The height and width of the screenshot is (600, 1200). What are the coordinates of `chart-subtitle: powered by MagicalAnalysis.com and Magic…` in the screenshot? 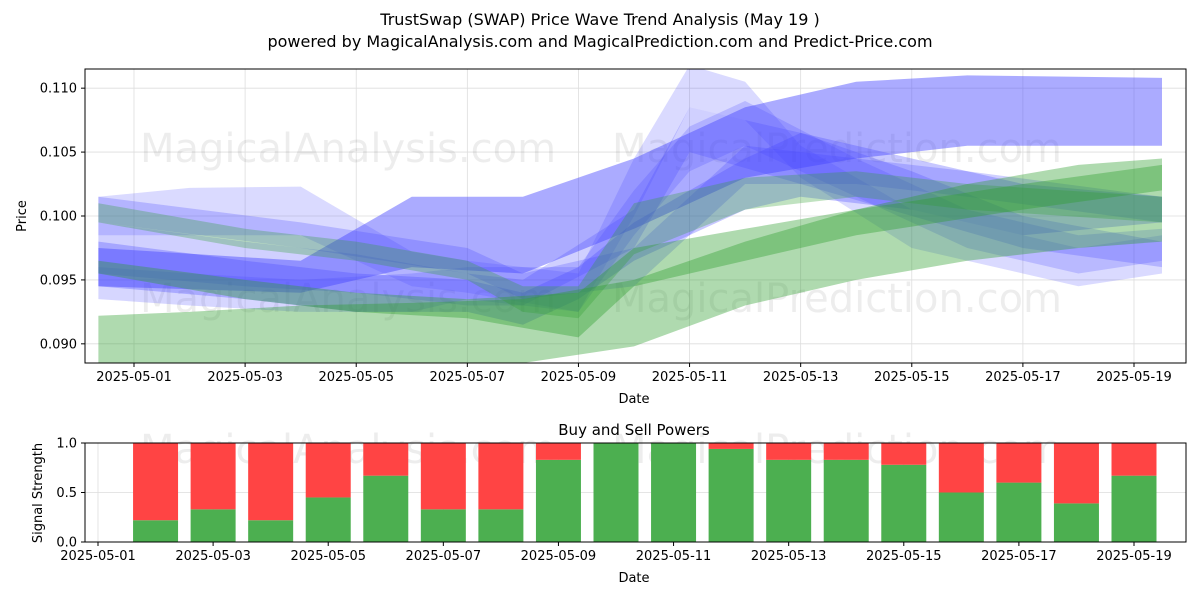 It's located at (600, 41).